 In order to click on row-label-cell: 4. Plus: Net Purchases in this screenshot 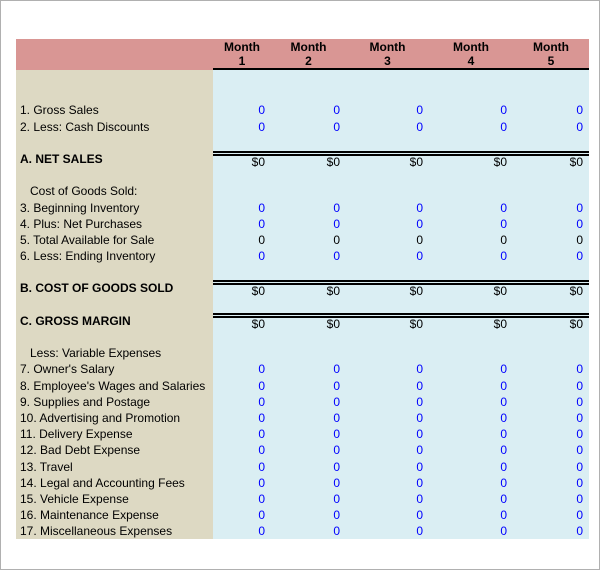, I will do `click(114, 223)`.